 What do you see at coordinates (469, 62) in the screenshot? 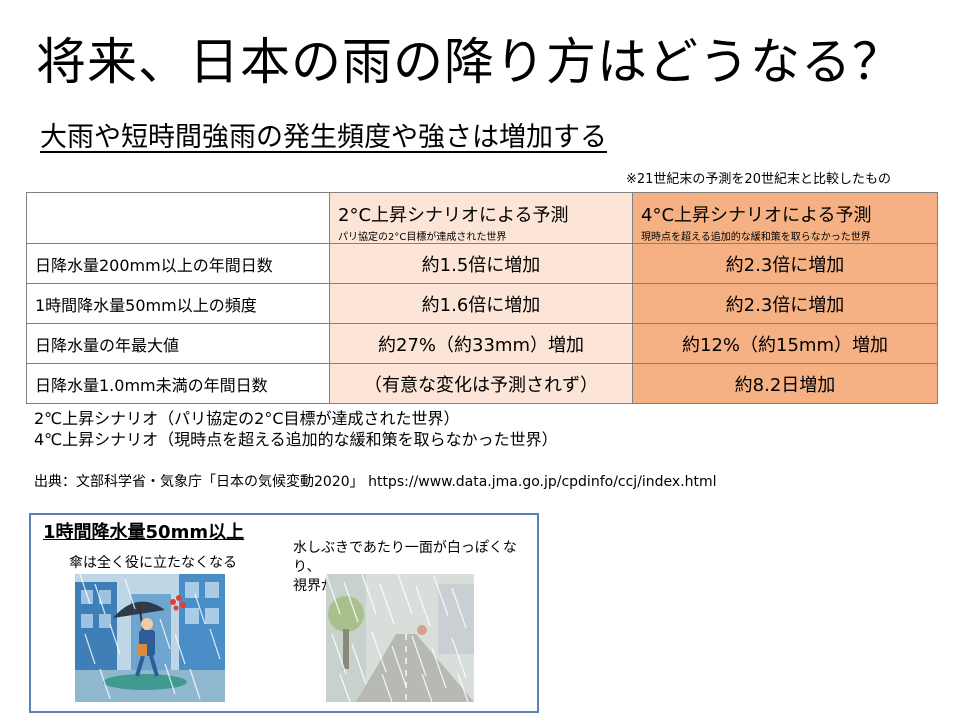
I see `page-title: 将来、日本の雨の降り方はどうなる？` at bounding box center [469, 62].